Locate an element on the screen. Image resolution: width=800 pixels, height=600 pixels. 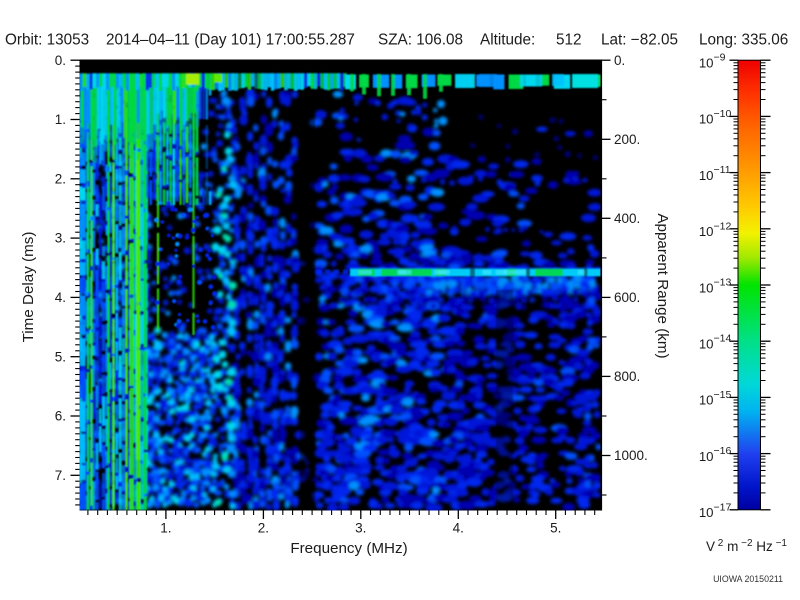
svg-text: −12 is located at coordinates (723, 226).